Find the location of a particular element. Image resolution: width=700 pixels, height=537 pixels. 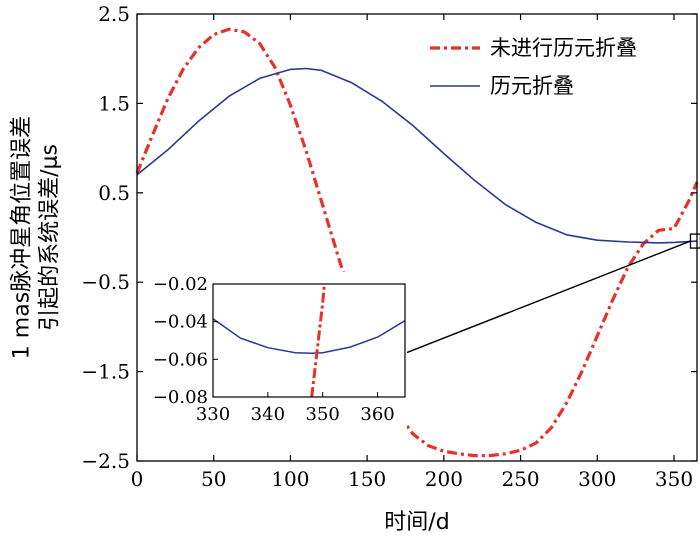

y-tick-label: −0.5 is located at coordinates (105, 282).